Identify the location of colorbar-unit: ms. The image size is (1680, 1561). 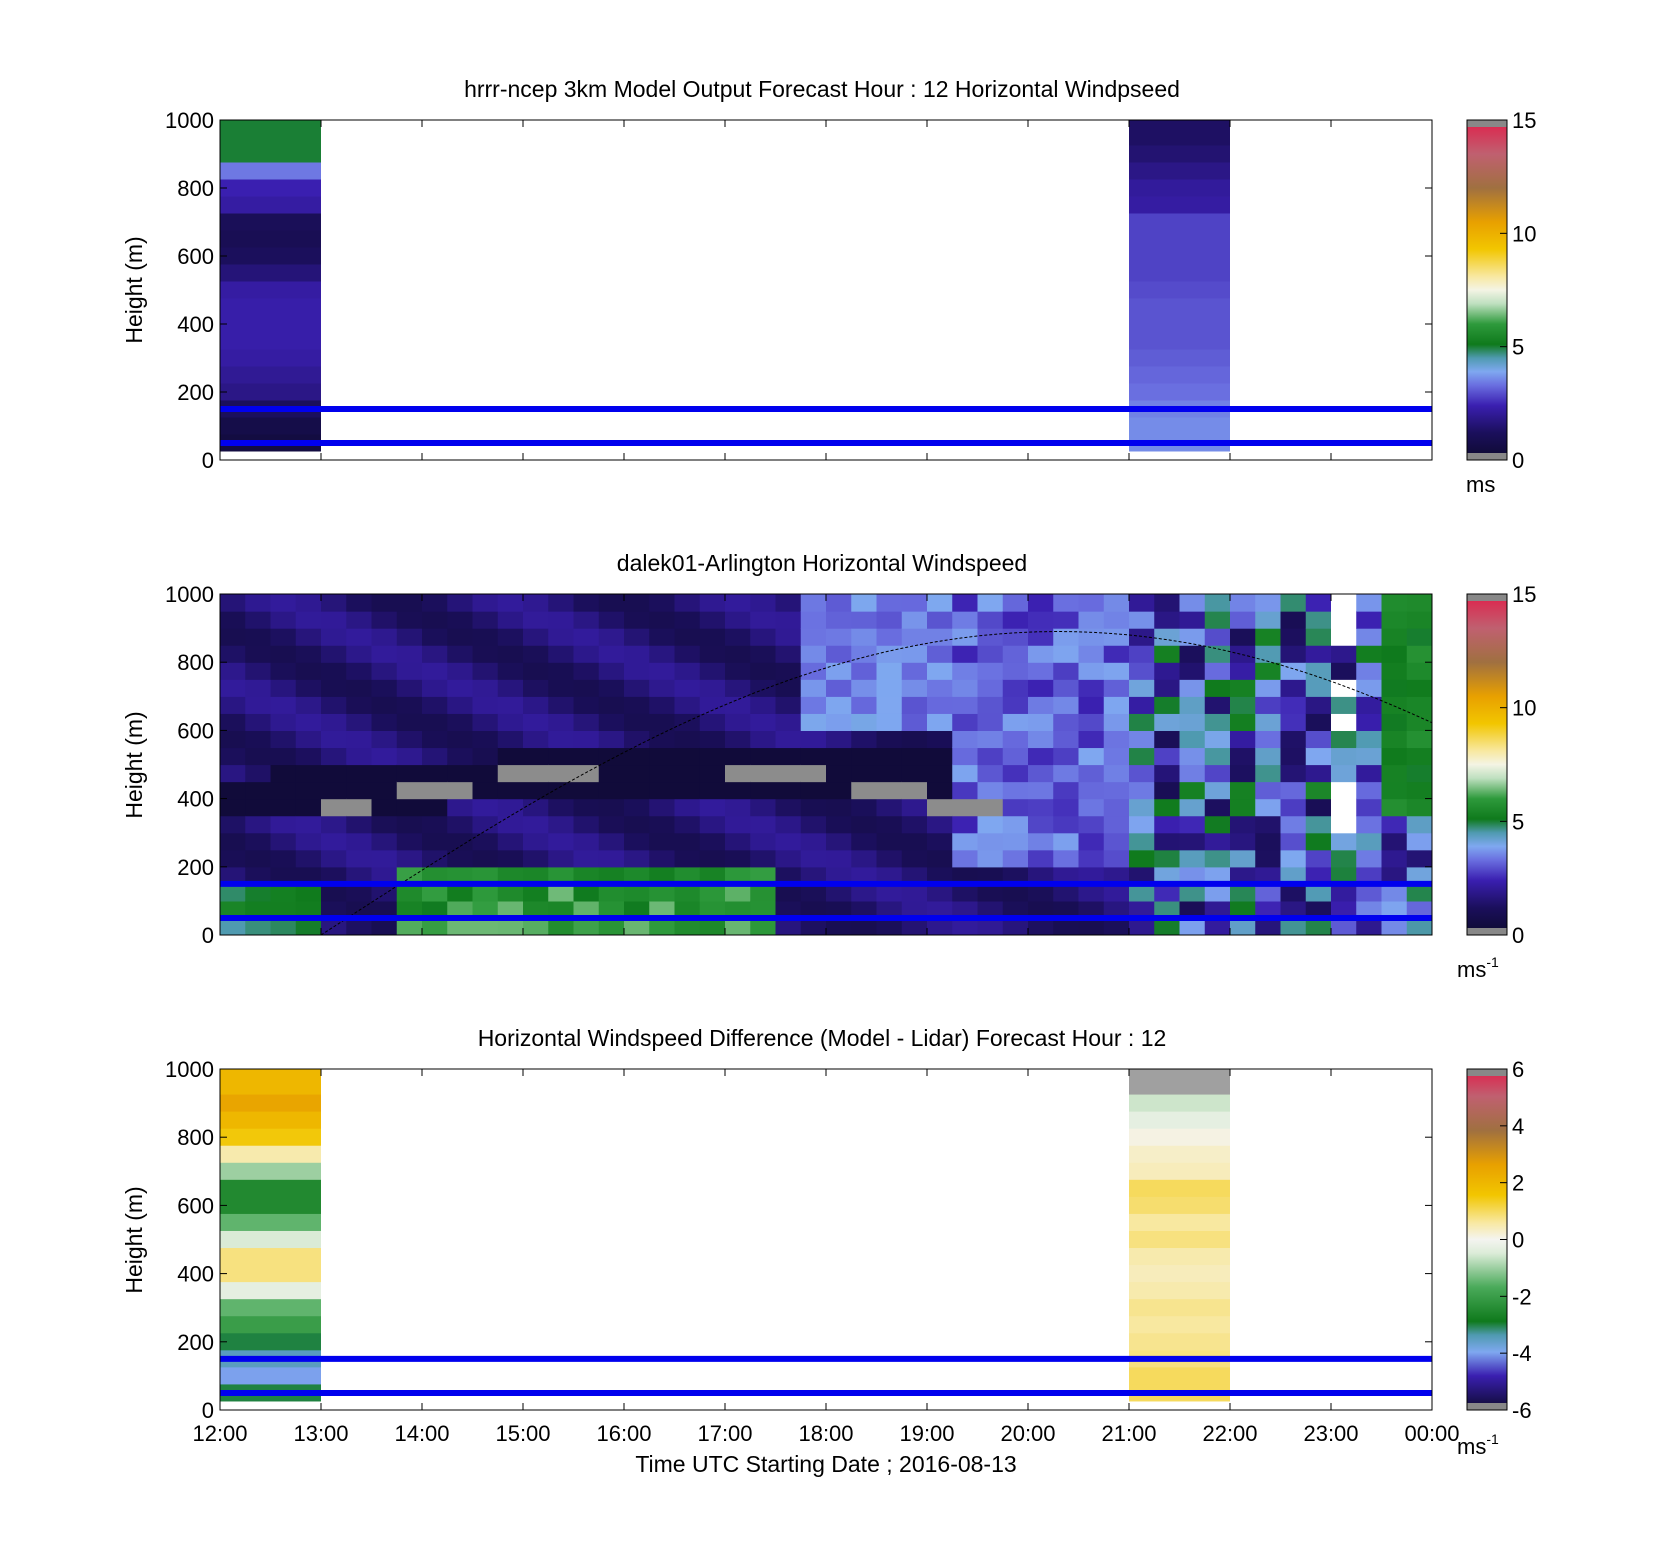
(1480, 484).